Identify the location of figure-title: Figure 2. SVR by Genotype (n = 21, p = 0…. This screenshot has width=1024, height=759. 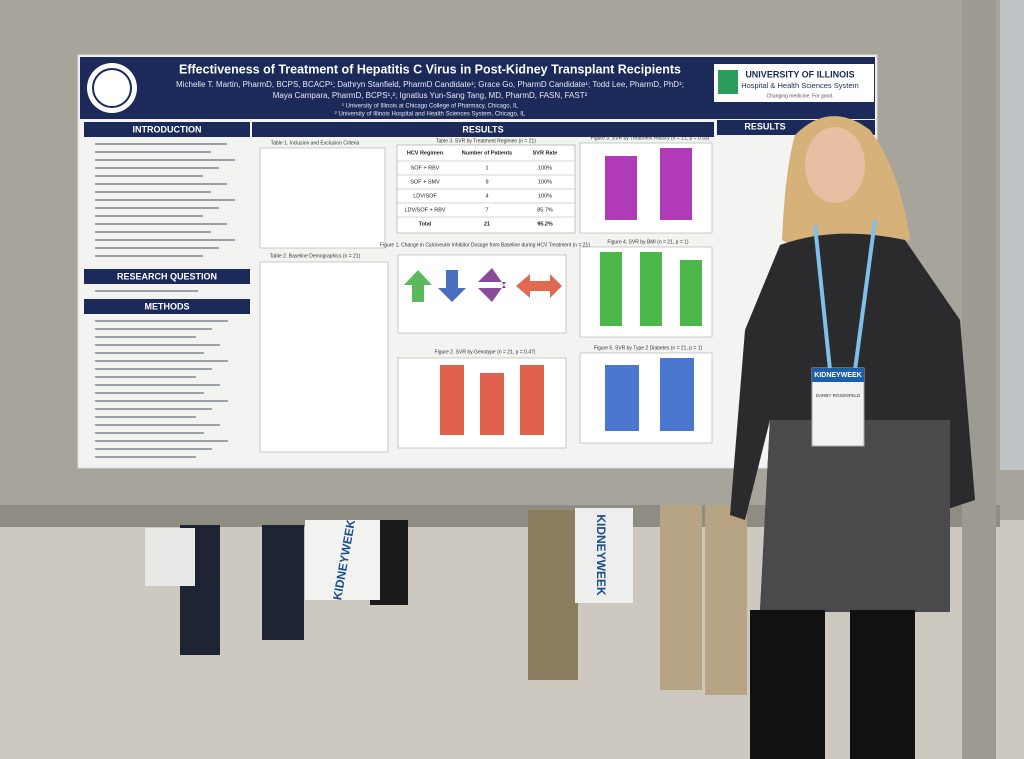
(485, 352).